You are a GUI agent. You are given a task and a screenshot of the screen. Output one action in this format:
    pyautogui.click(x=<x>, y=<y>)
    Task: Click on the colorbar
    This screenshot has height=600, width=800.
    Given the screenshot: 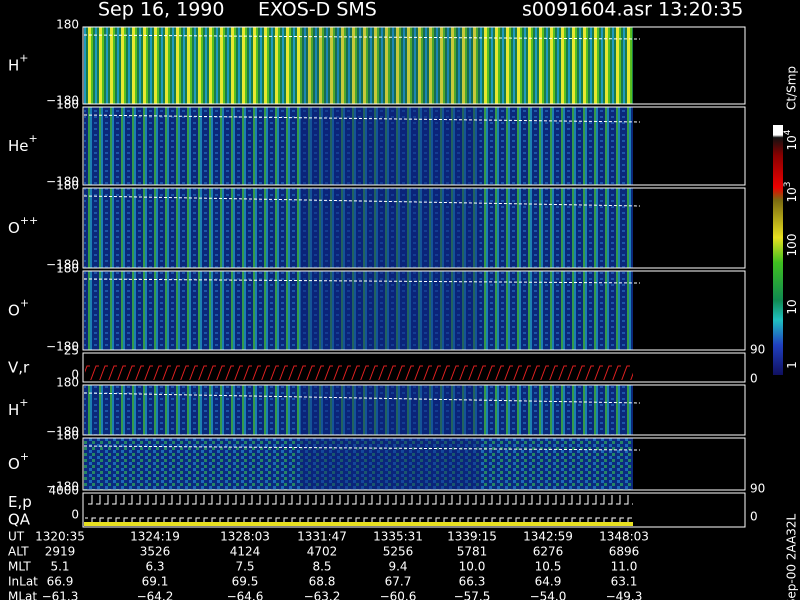 What is the action you would take?
    pyautogui.click(x=778, y=250)
    